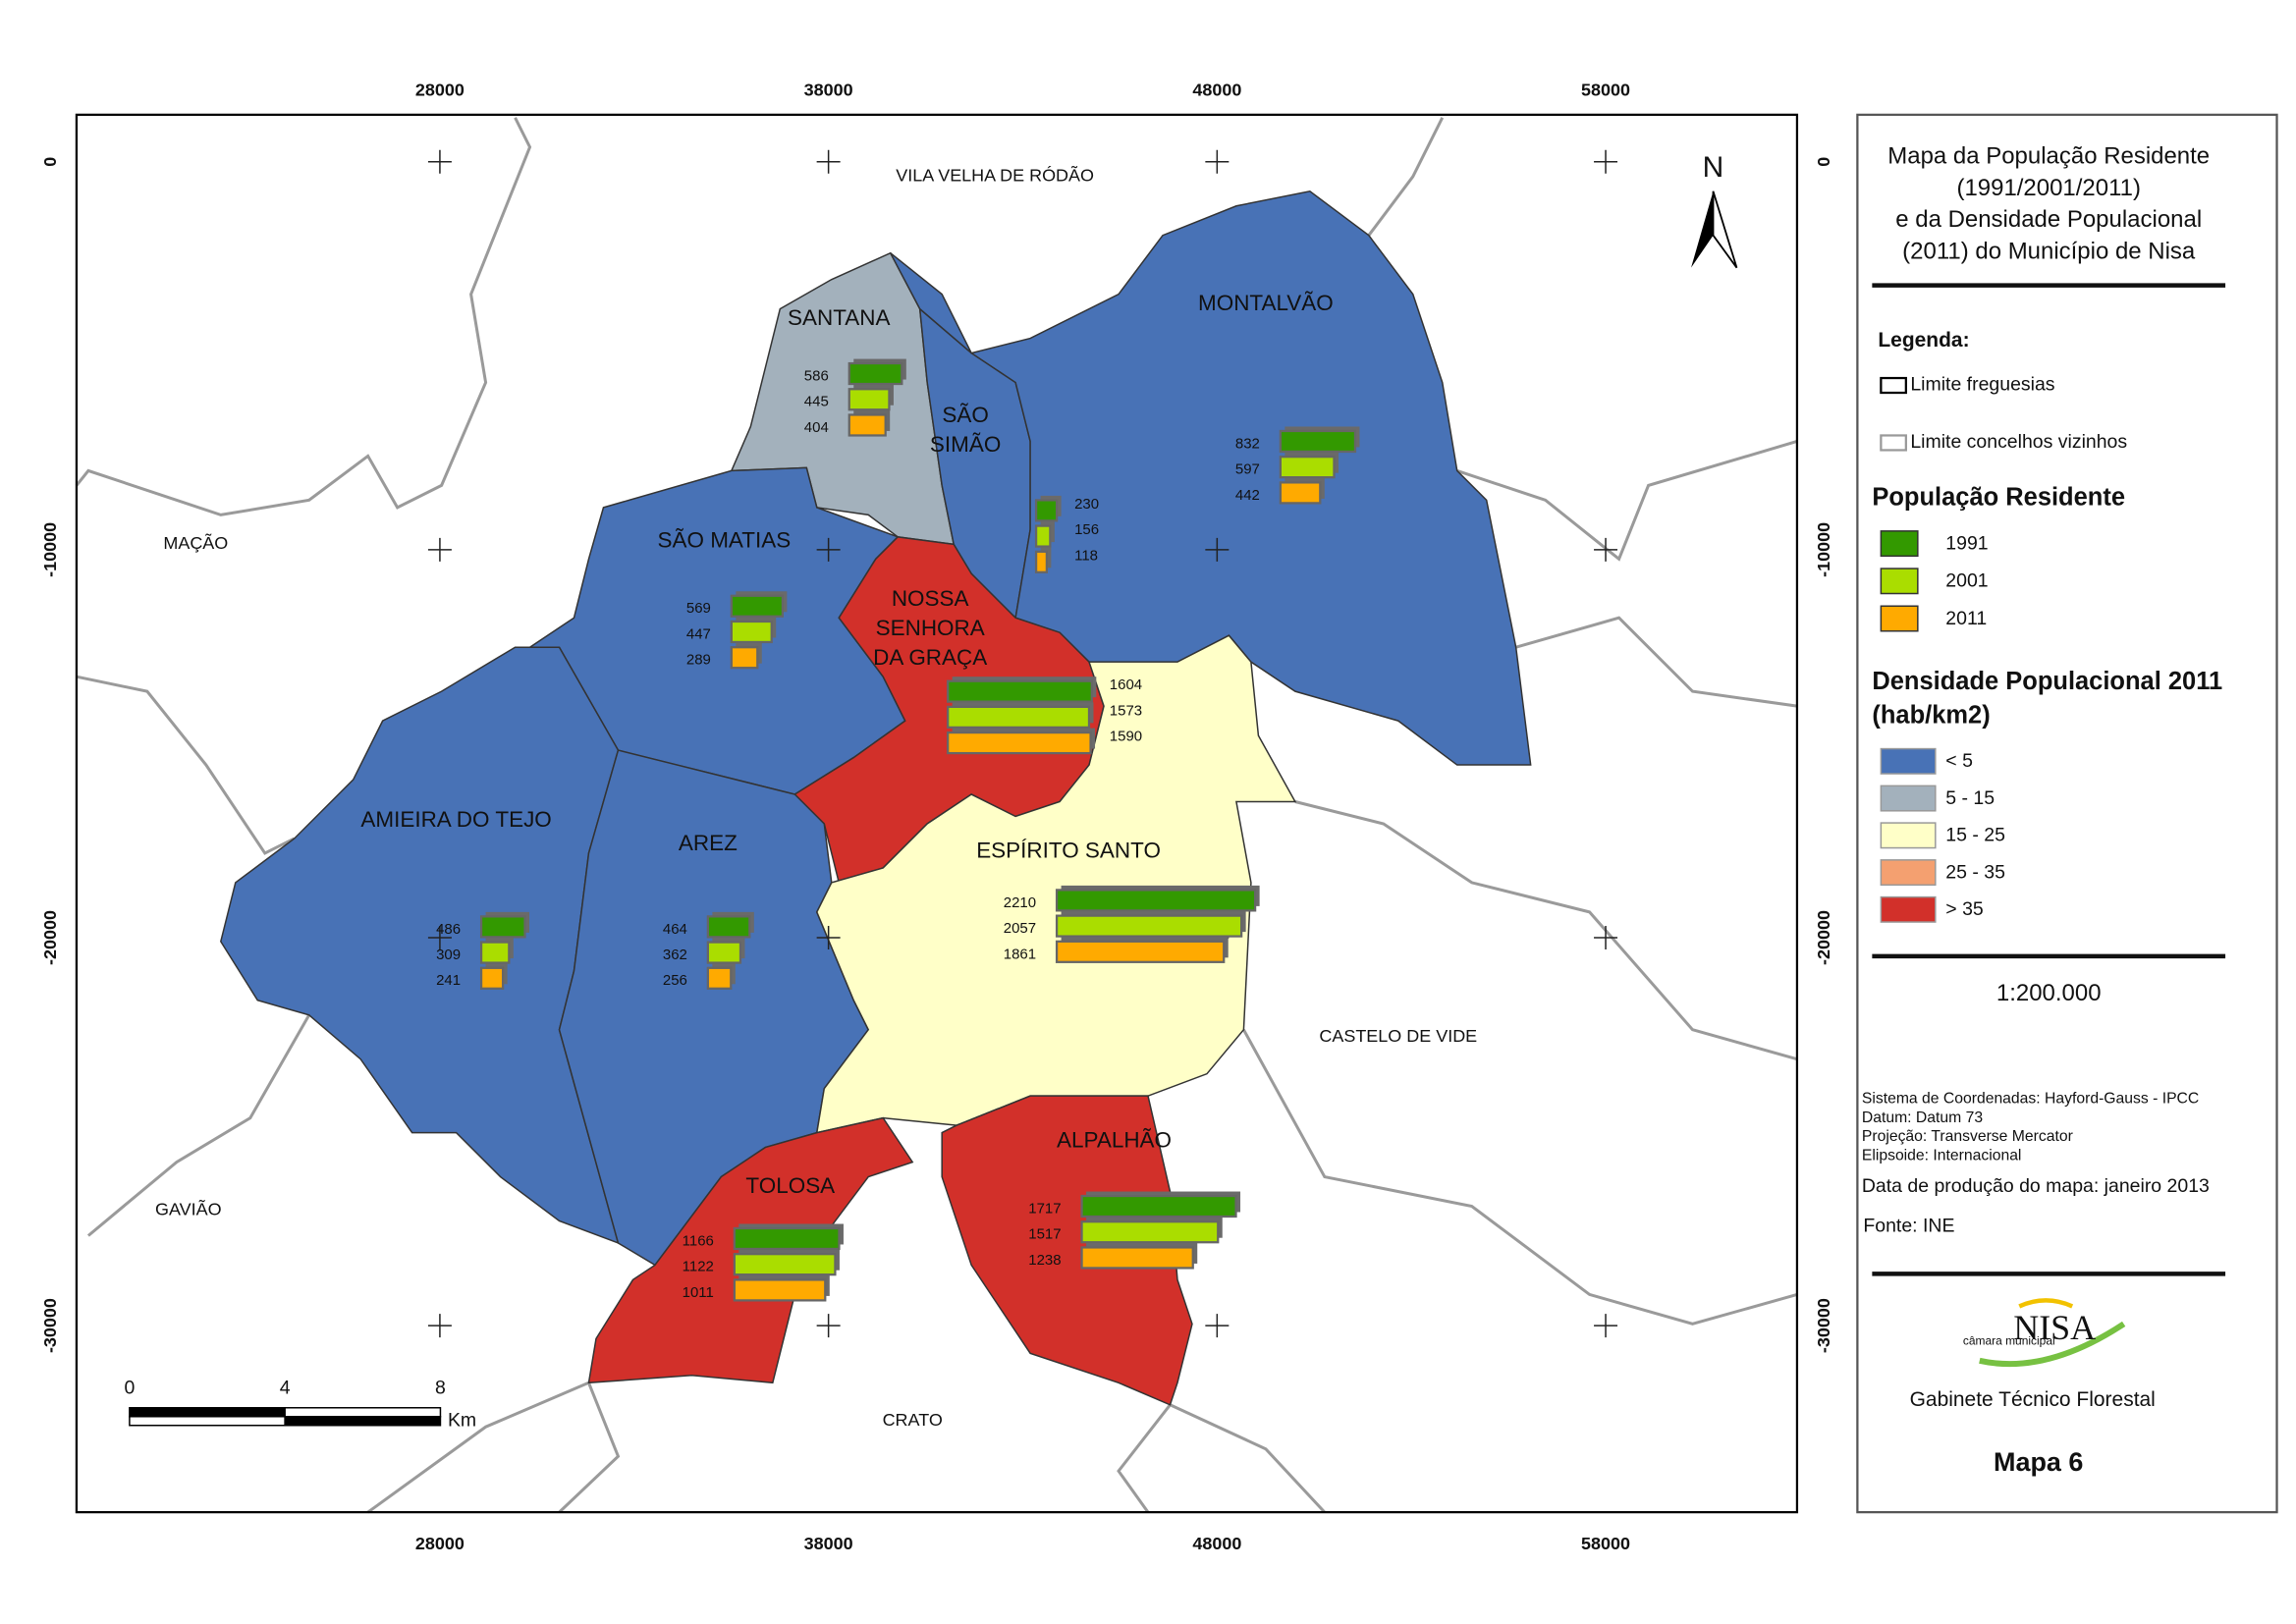  I want to click on bar-value-label: 256, so click(675, 980).